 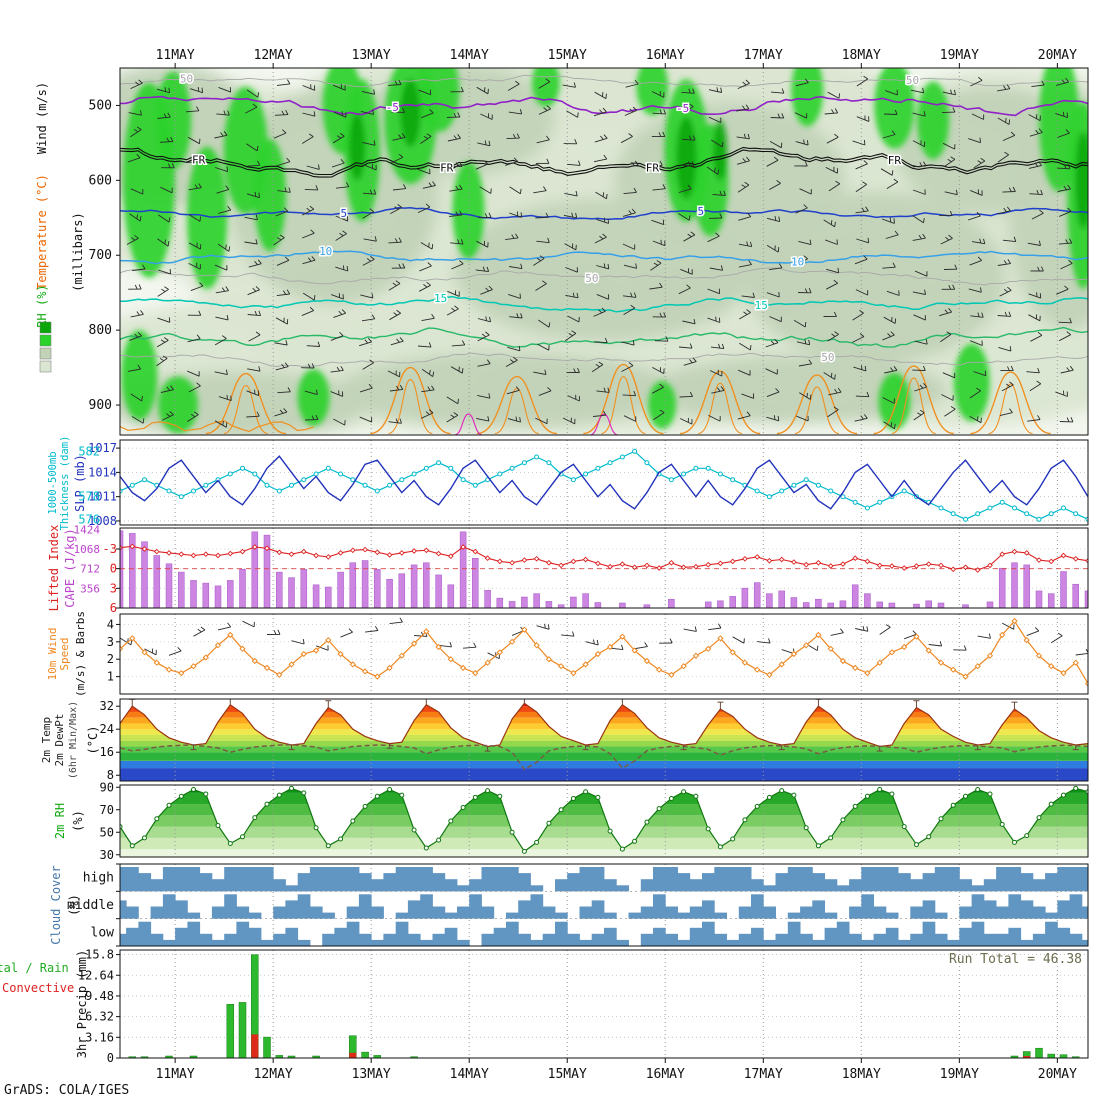 I want to click on cloud-row-label: high, so click(x=98, y=878).